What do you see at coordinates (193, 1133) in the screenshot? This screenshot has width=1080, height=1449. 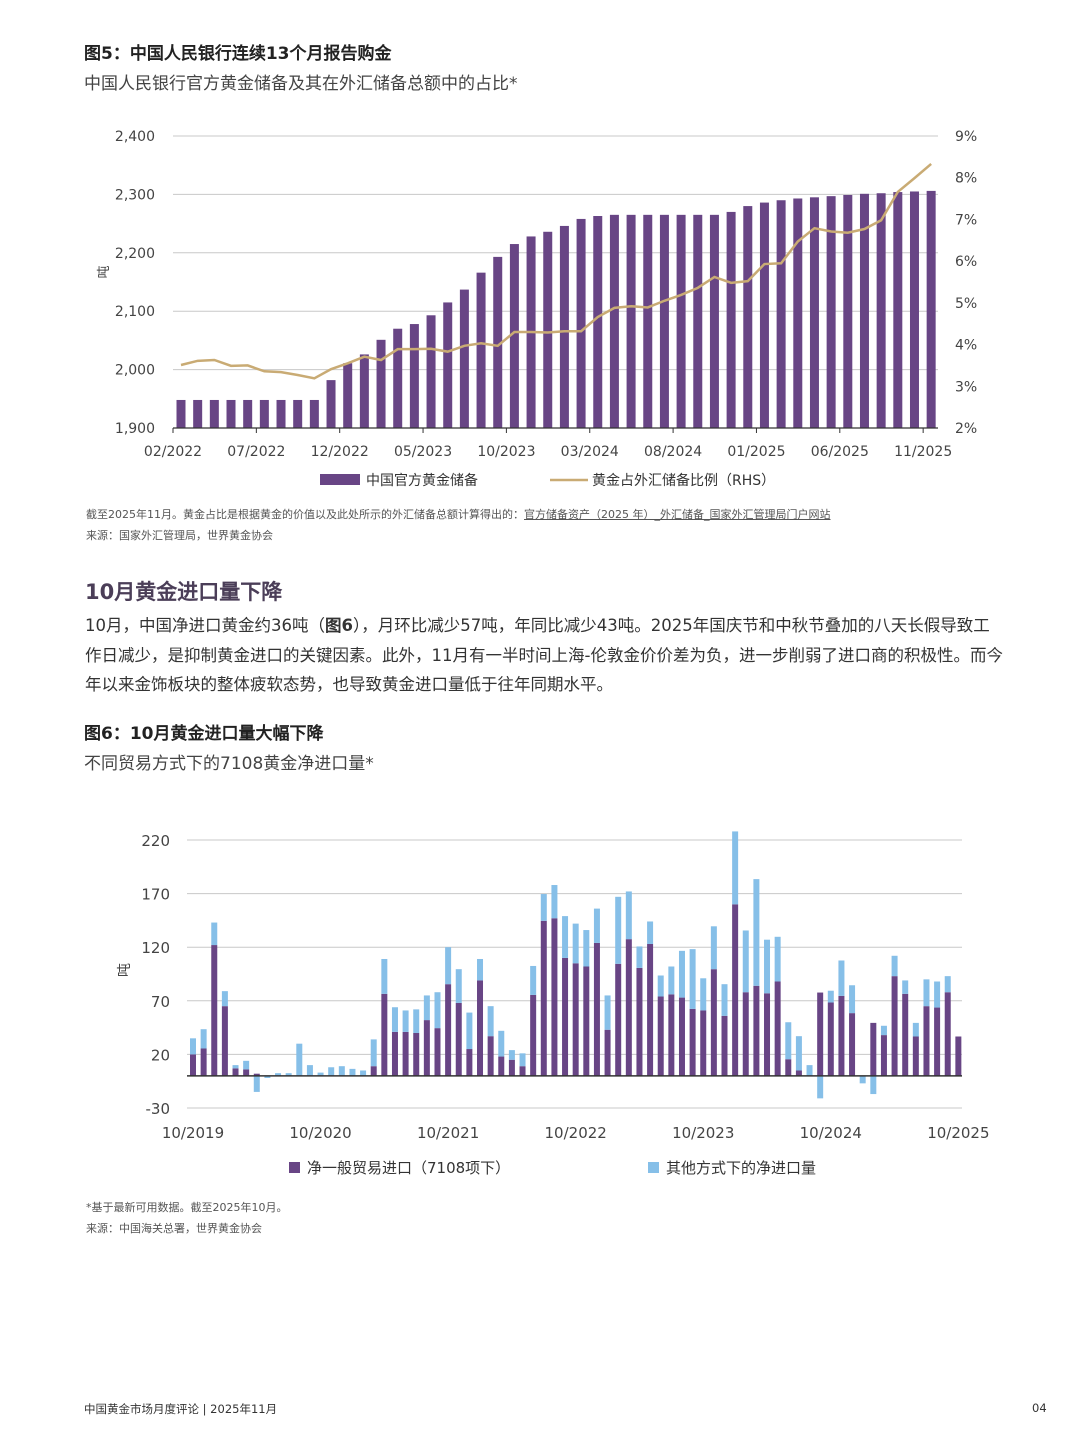 I see `x-tick-label: 10/2019` at bounding box center [193, 1133].